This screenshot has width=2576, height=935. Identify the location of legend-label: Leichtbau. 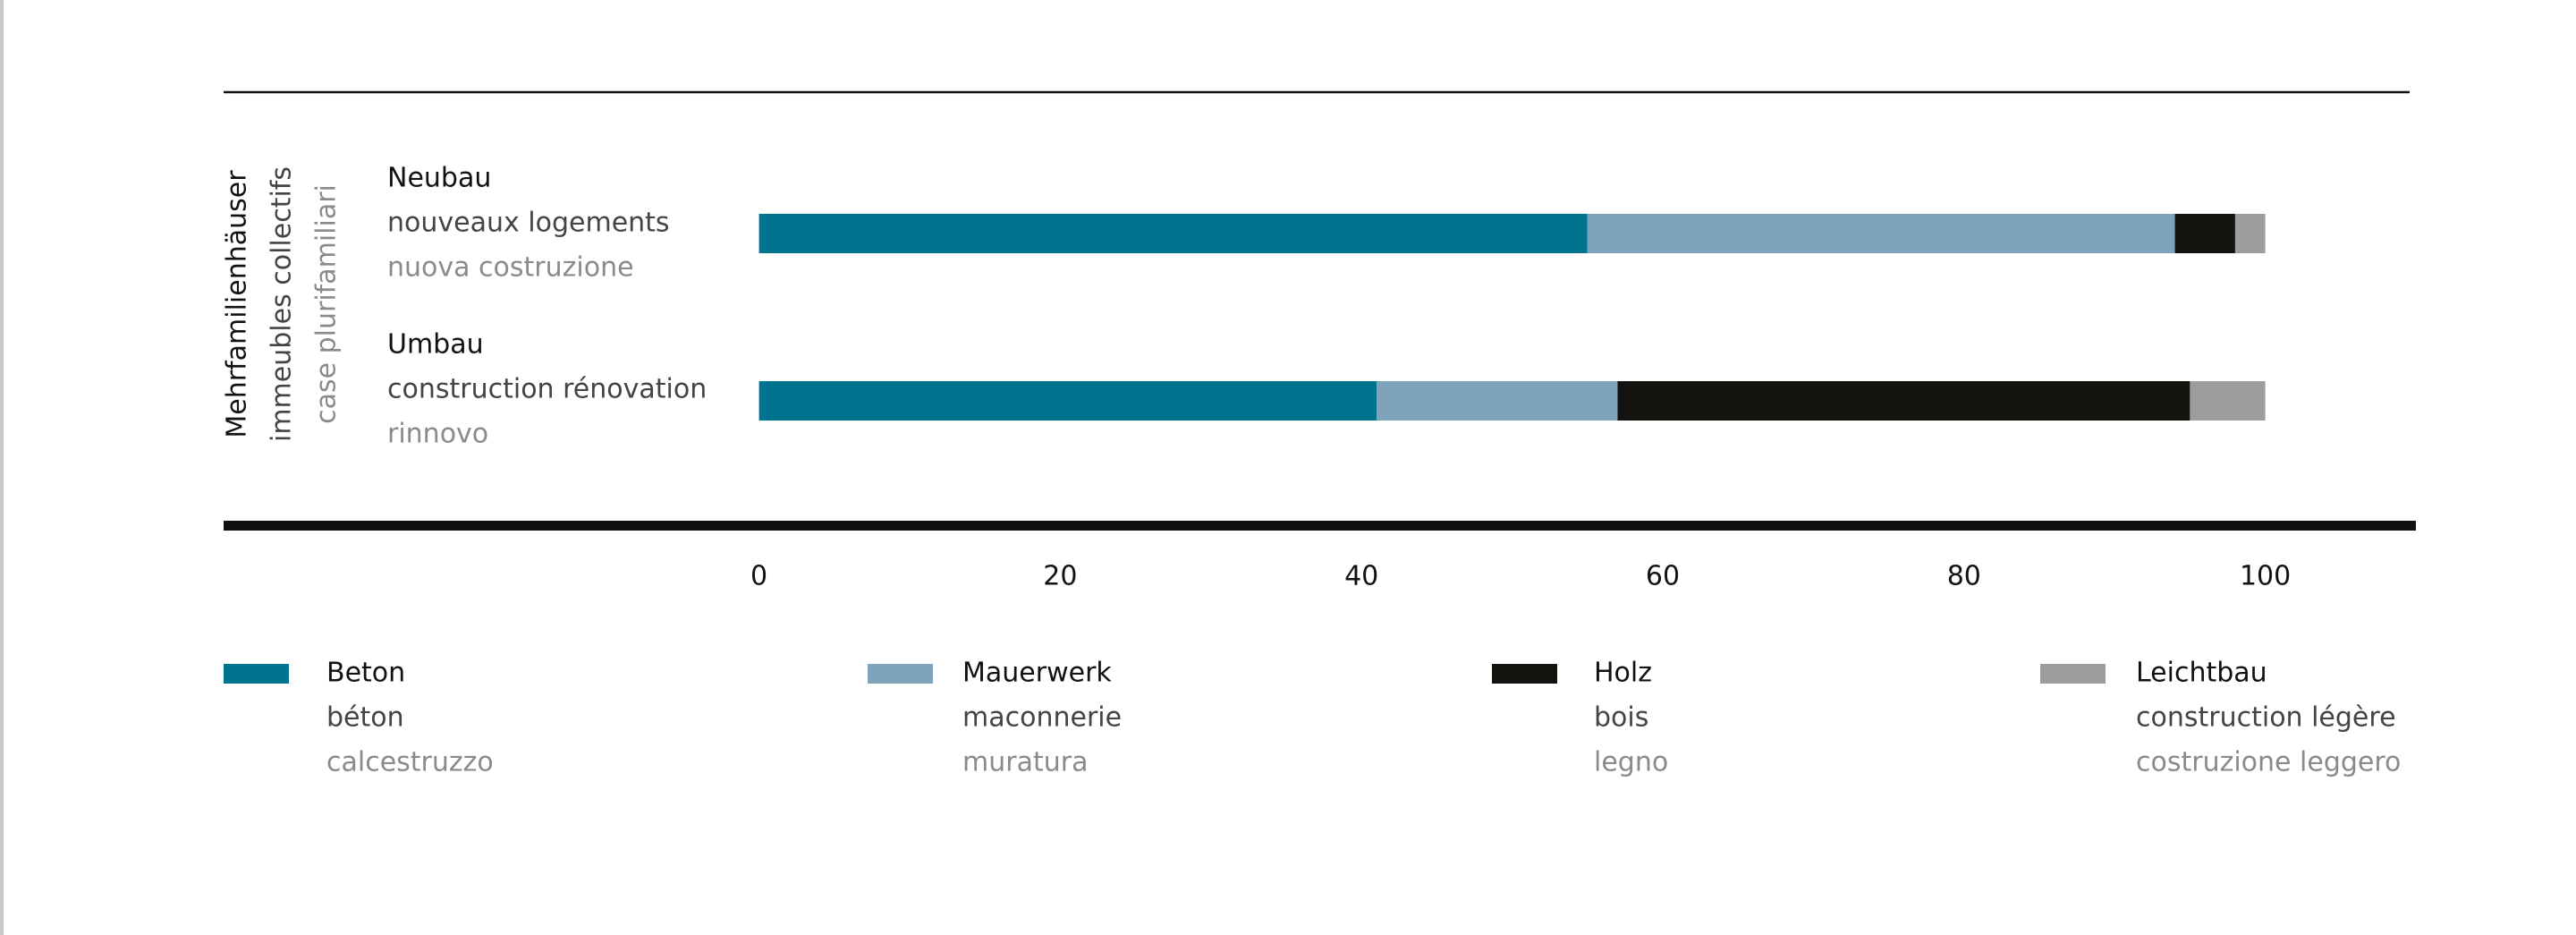
(2201, 673).